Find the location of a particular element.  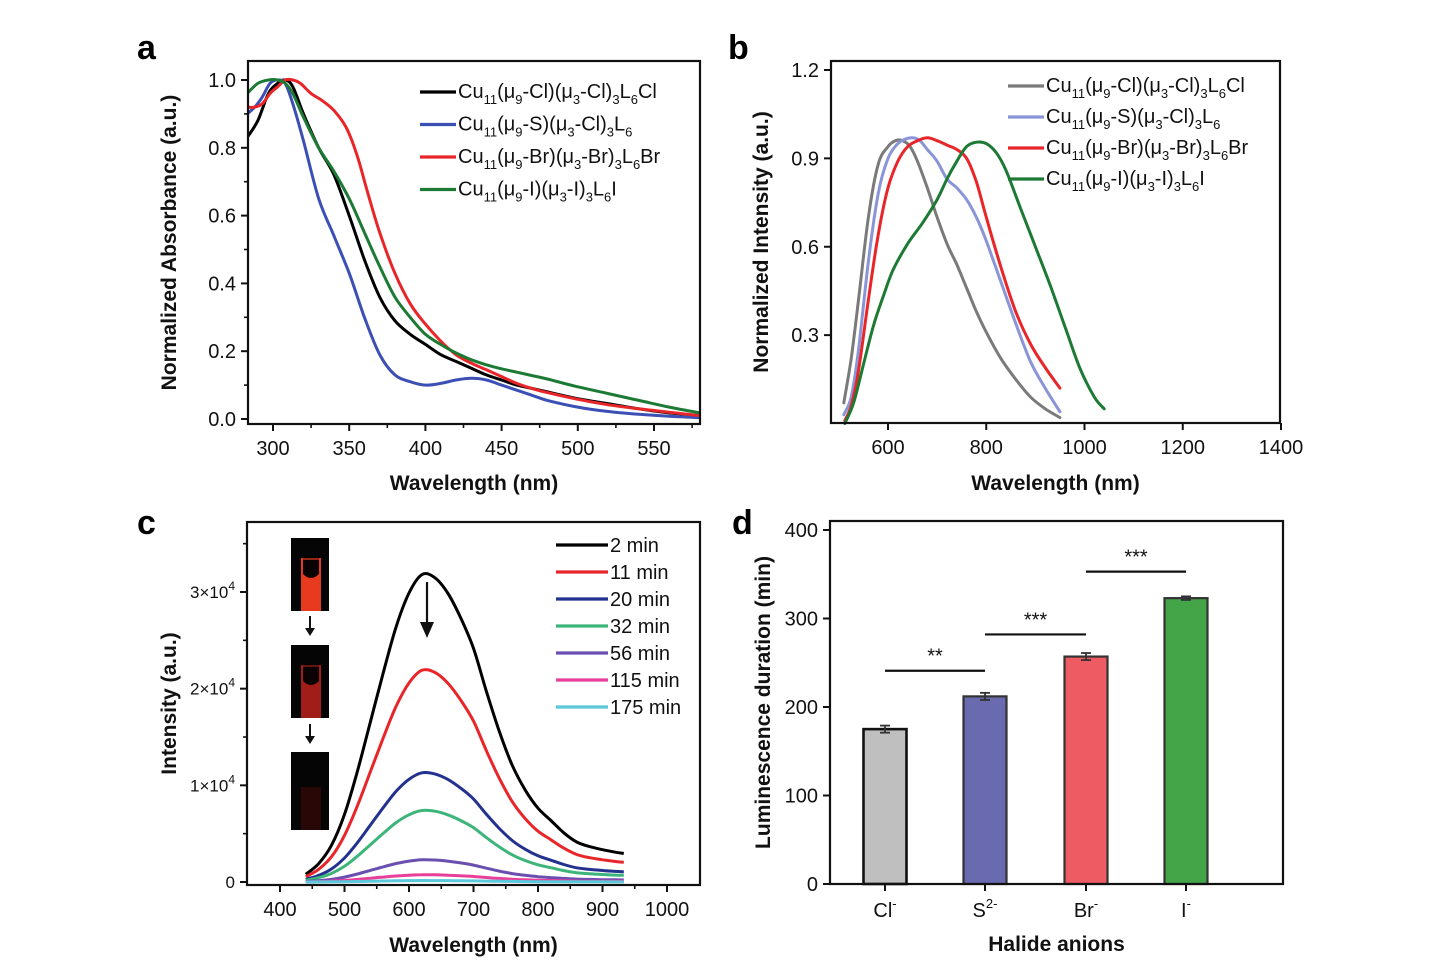

series-line-20 min is located at coordinates (464, 825).